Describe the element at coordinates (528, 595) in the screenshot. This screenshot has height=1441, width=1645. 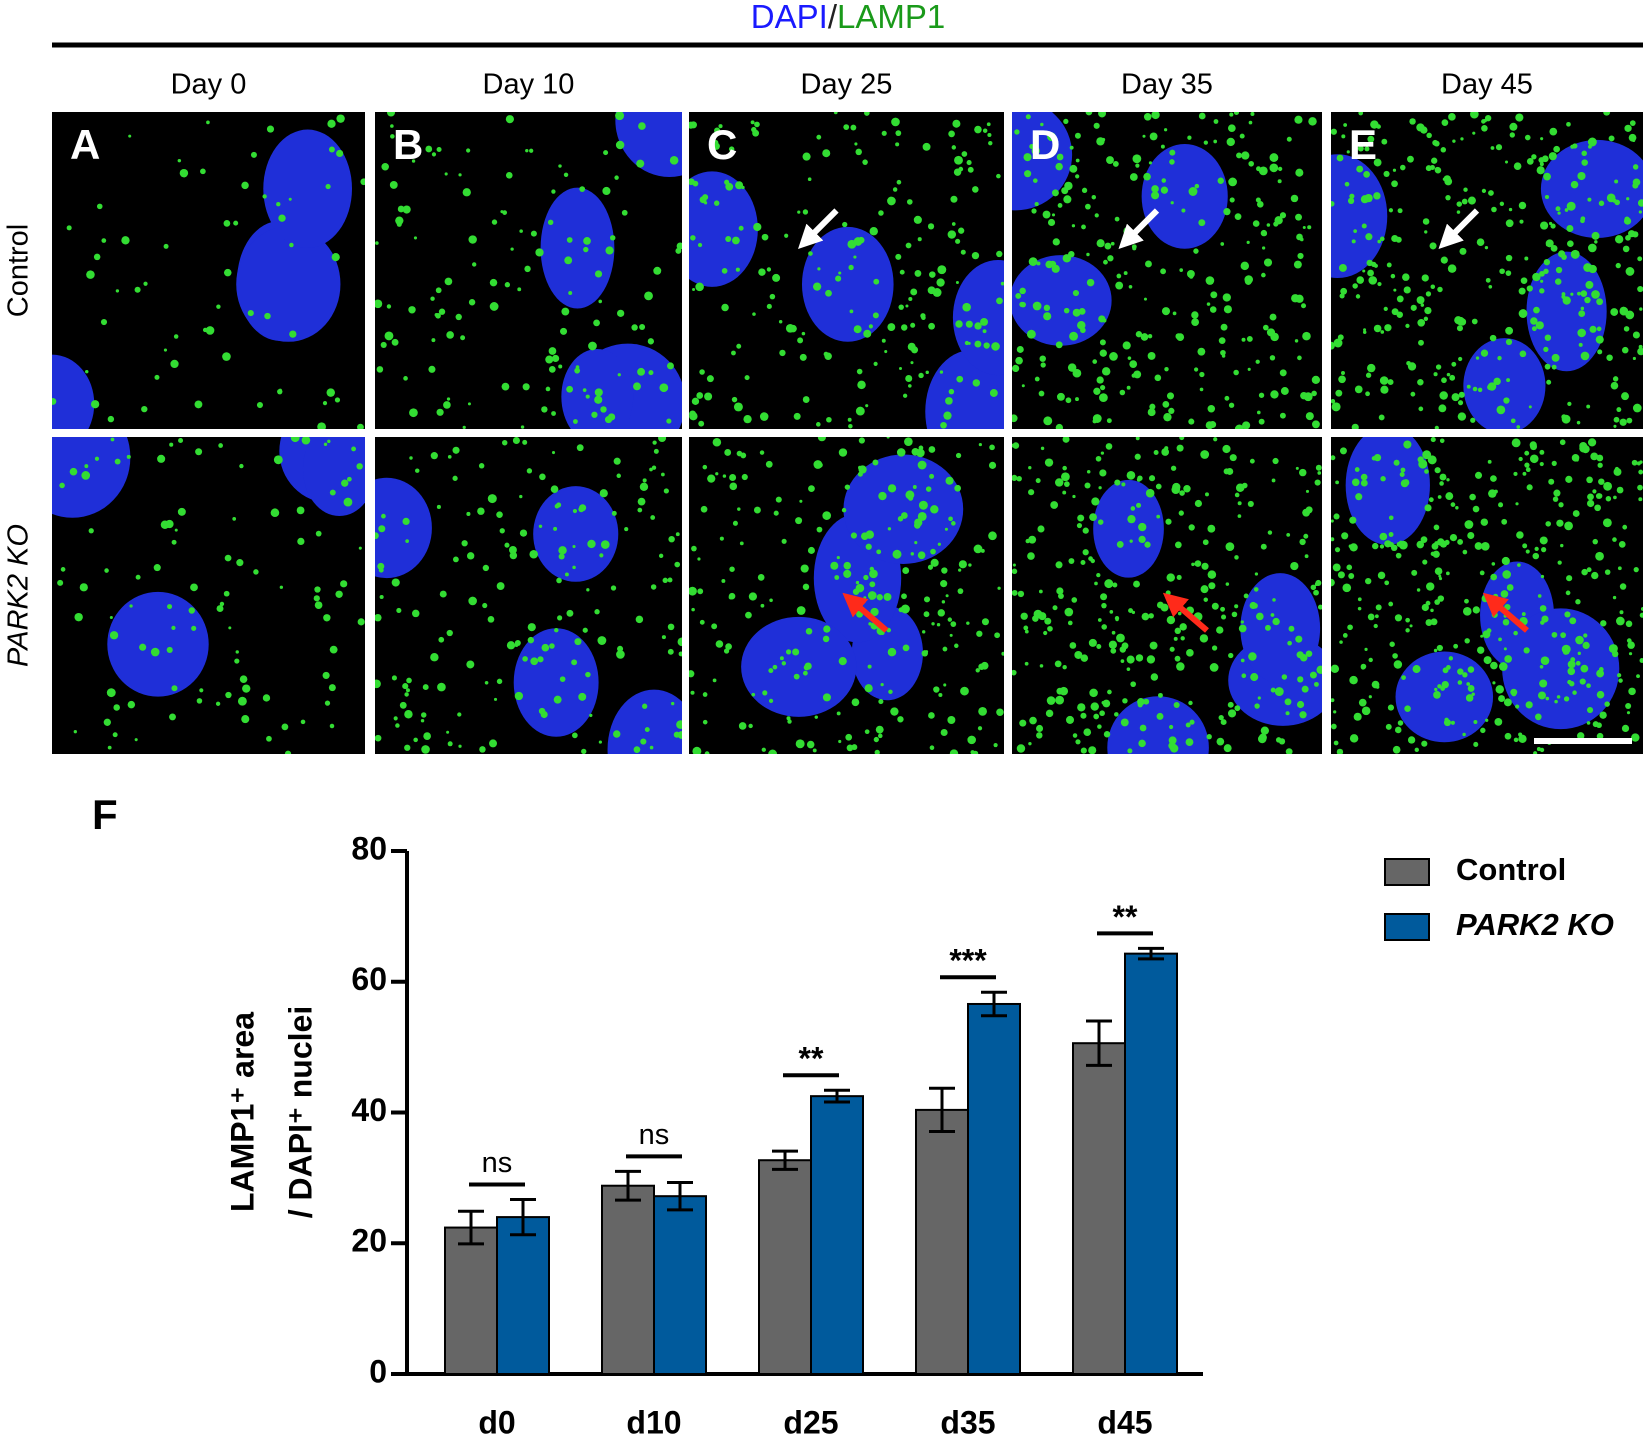
I see `micrograph-content` at that location.